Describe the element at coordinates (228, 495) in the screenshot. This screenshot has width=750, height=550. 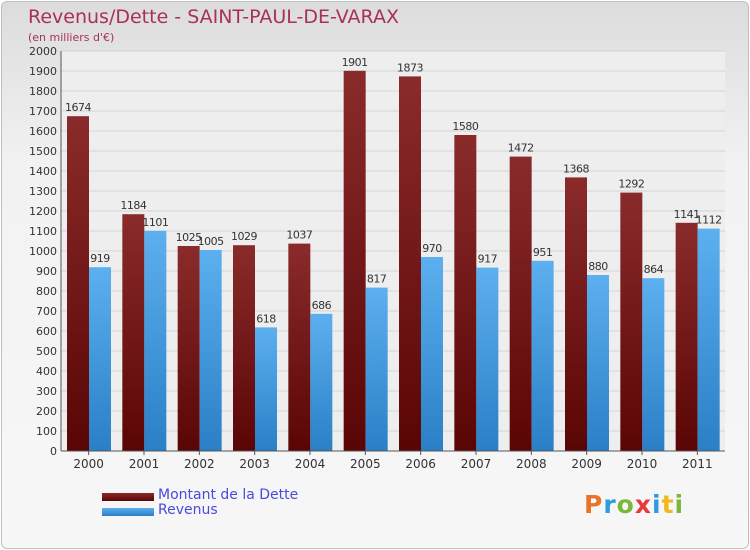
I see `legend-label-dette: Montant de la Dette` at that location.